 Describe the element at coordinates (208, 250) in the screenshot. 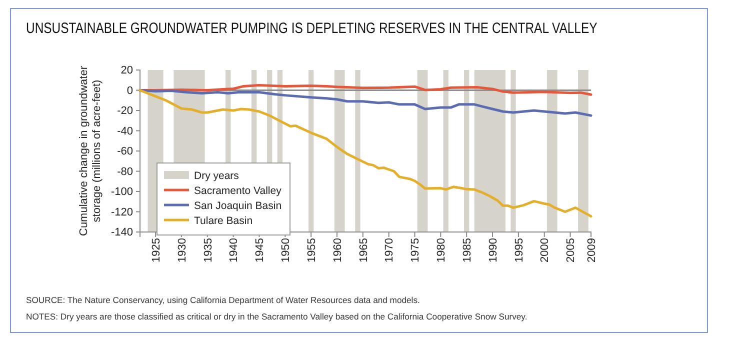

I see `x-tick-label: 1935` at that location.